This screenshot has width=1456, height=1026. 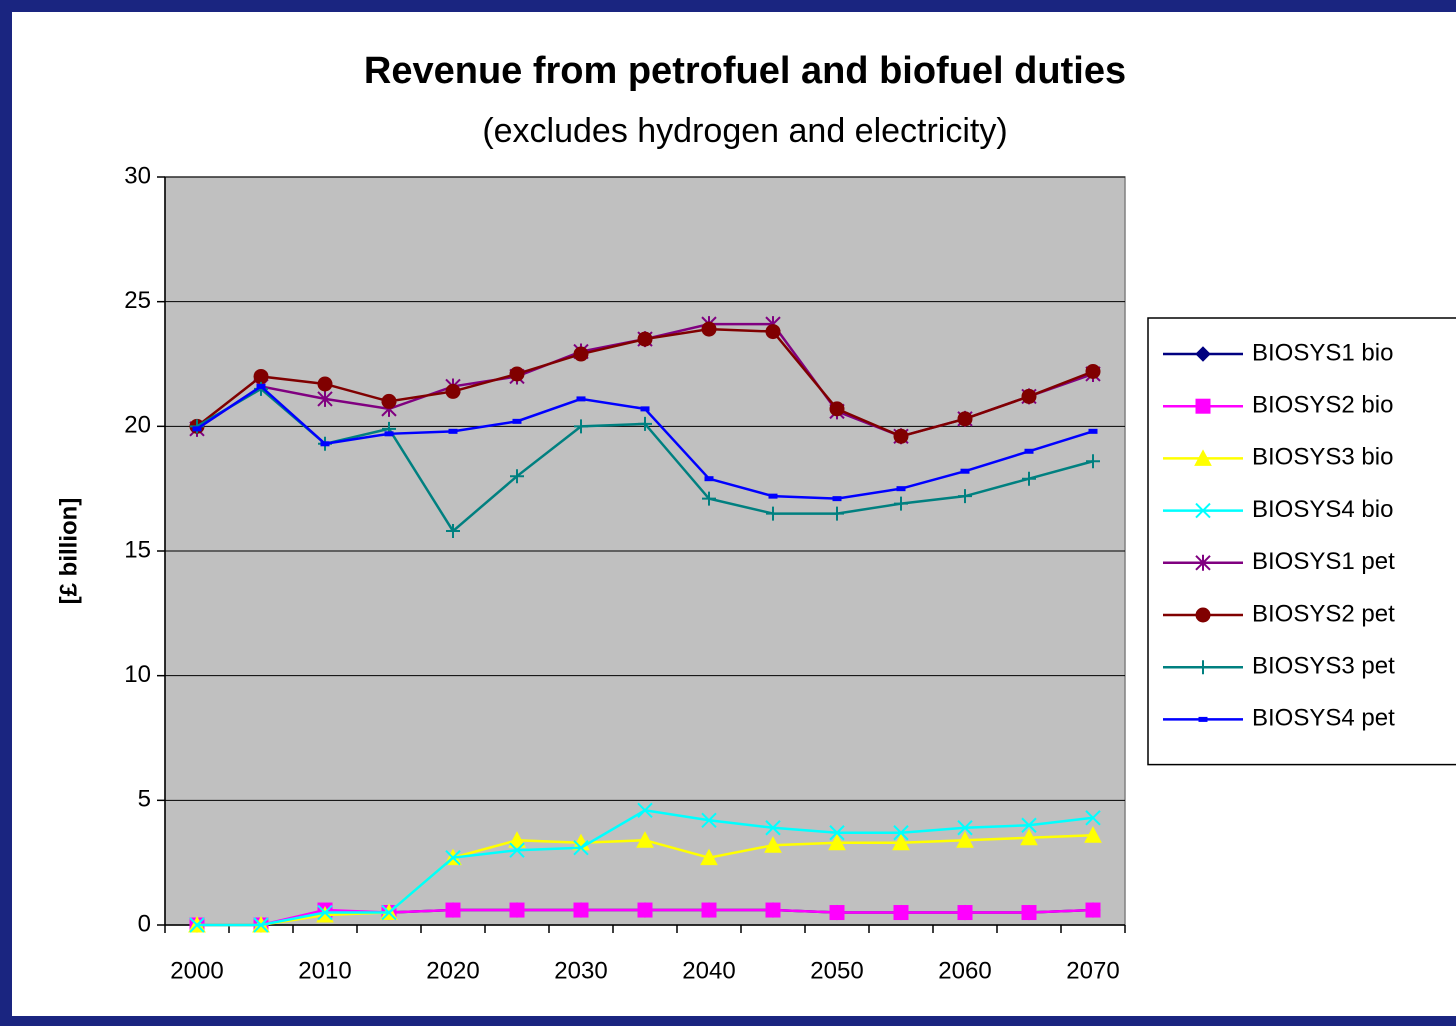 I want to click on y-tick-label: 5, so click(x=144, y=799).